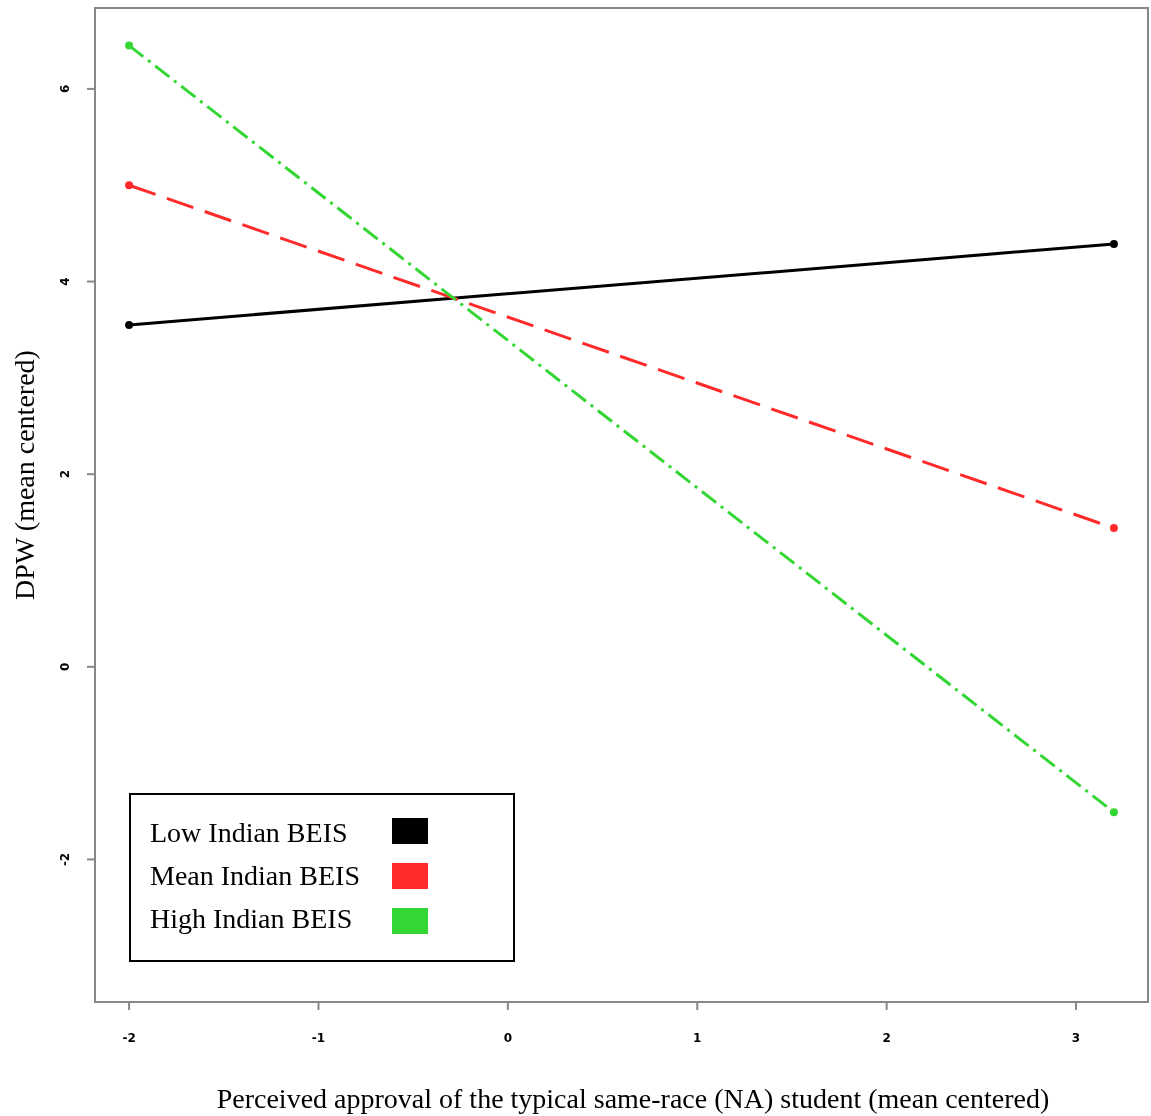  Describe the element at coordinates (318, 1038) in the screenshot. I see `x-tick-label: -1` at that location.